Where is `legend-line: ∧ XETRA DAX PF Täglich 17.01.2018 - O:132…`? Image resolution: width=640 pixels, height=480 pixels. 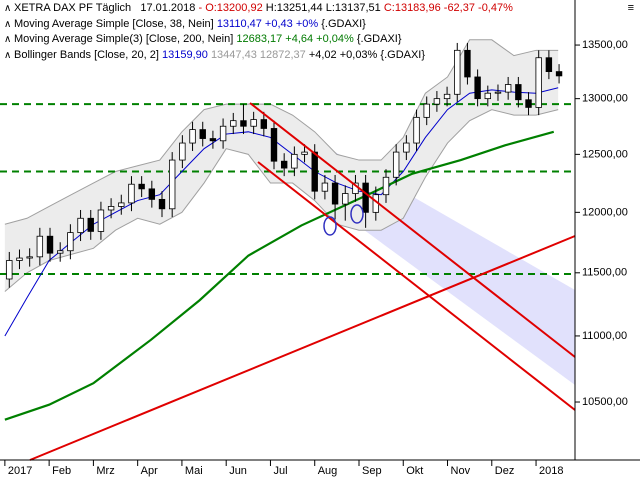
legend-line: ∧ XETRA DAX PF Täglich 17.01.2018 - O:132… is located at coordinates (258, 8).